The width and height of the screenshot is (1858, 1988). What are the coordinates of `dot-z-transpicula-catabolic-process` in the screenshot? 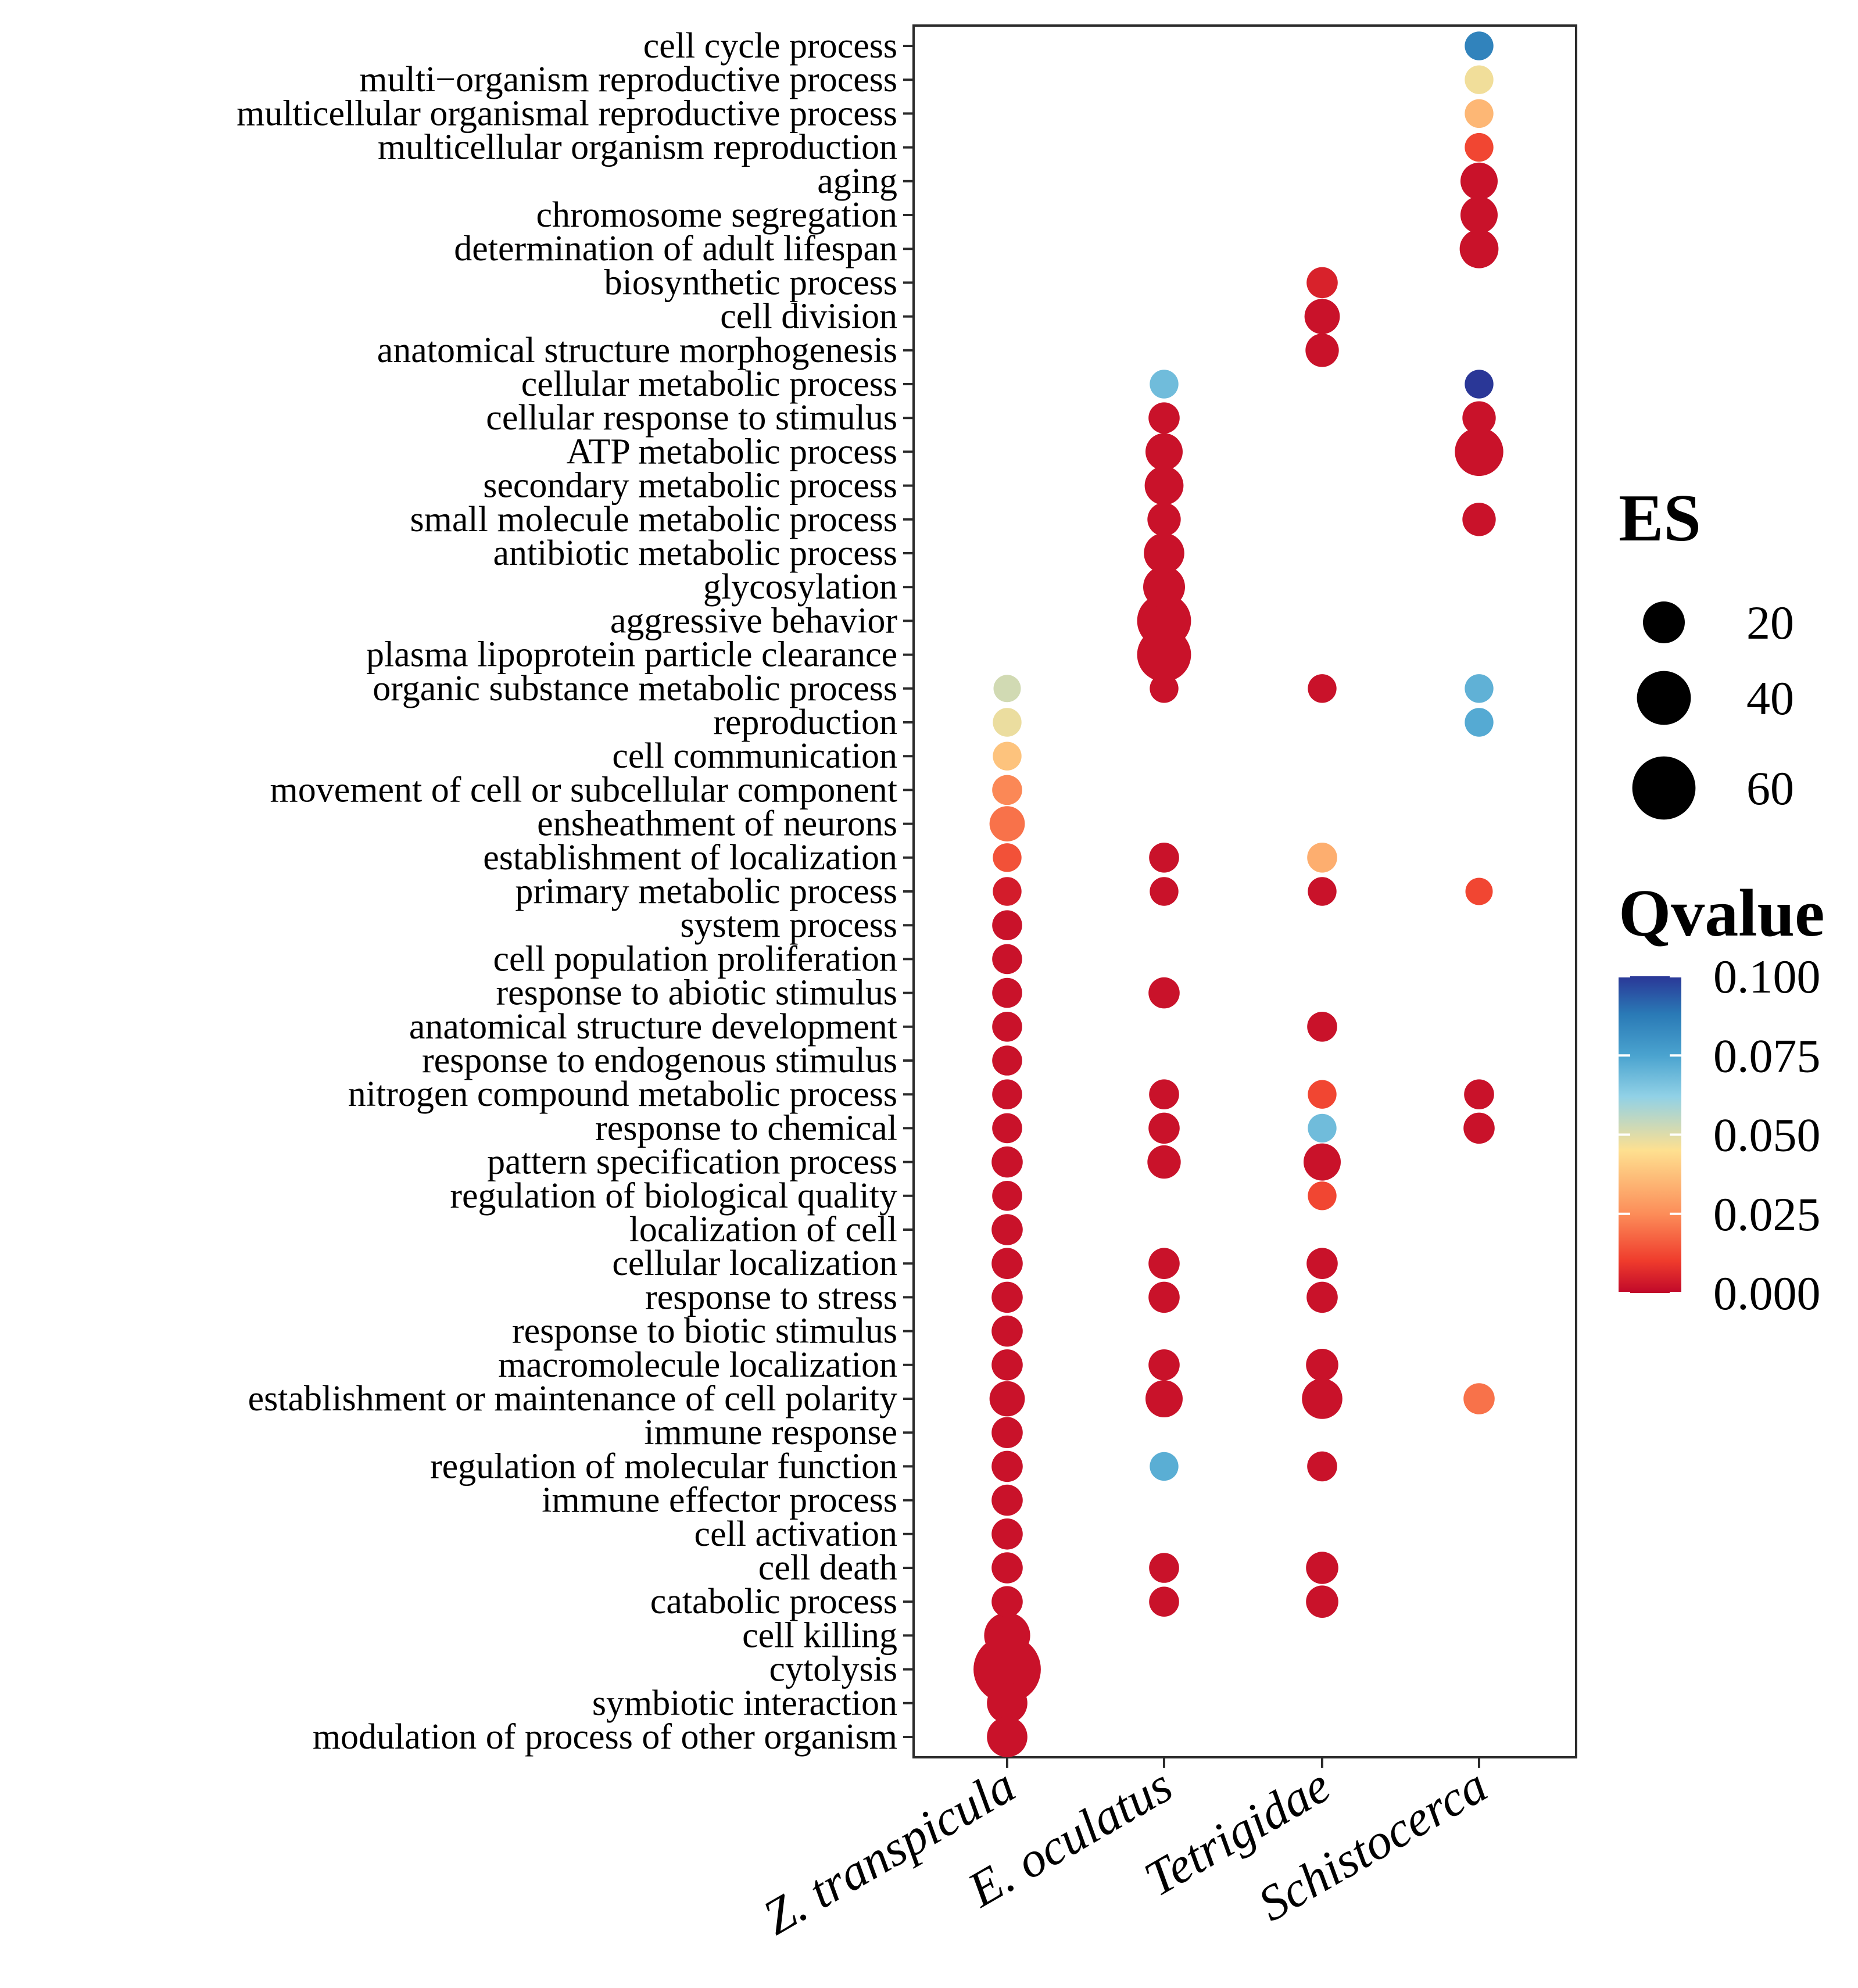 It's located at (1007, 1601).